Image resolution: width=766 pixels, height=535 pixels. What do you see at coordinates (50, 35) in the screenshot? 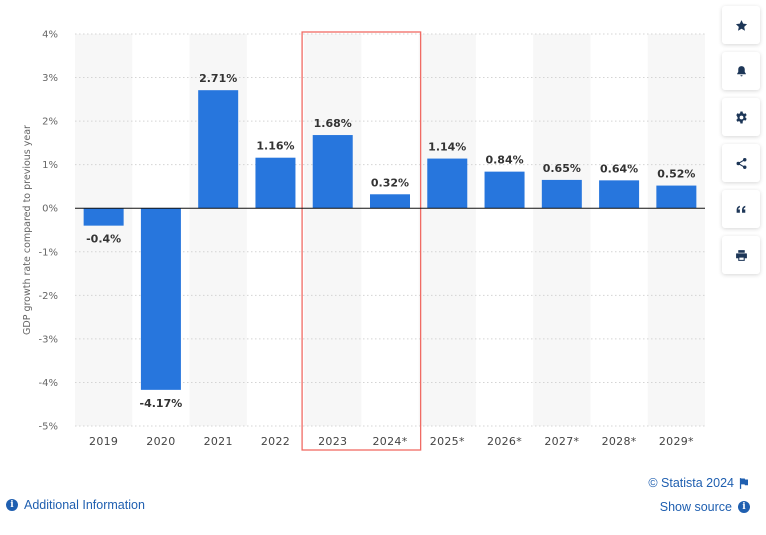
I see `y-tick-label: 4%` at bounding box center [50, 35].